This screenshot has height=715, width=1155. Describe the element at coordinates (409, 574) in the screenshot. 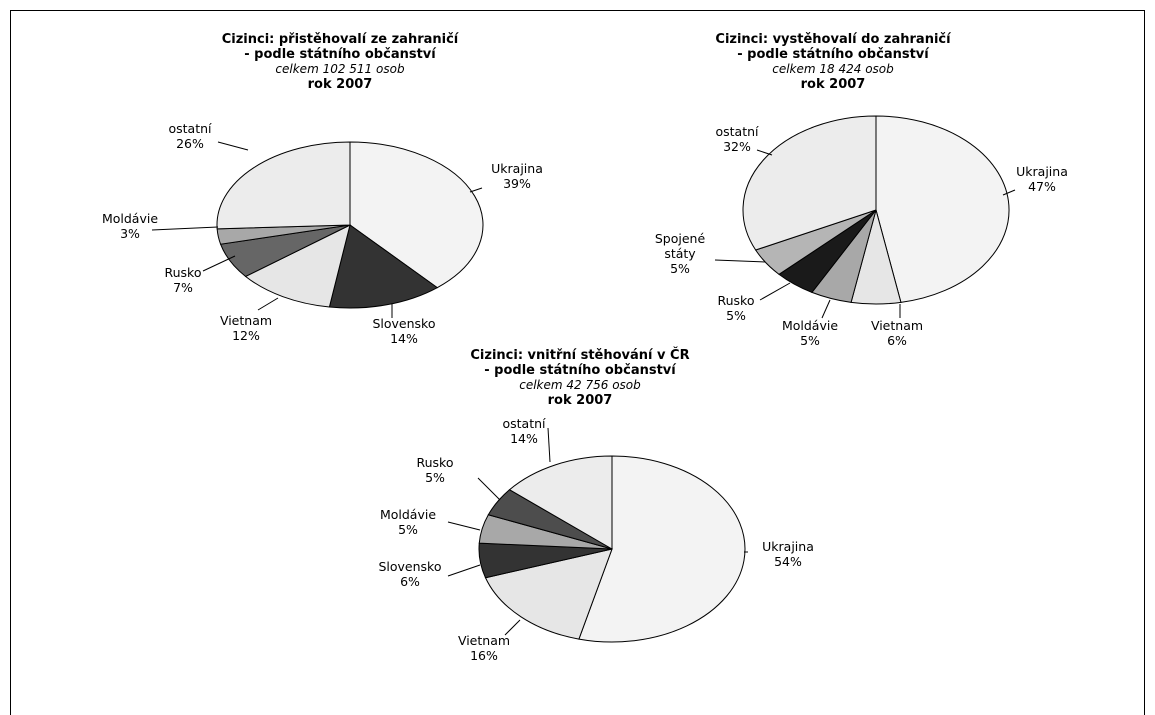

I see `slice-label-slovensko: Slovensko 6%` at that location.